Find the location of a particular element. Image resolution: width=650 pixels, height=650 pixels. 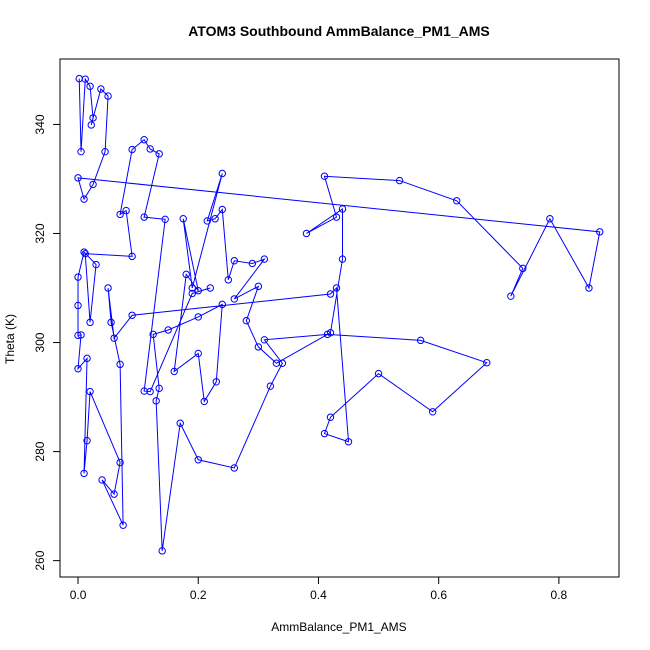

y-axis: 260 280 300 320 340 is located at coordinates (47, 342).